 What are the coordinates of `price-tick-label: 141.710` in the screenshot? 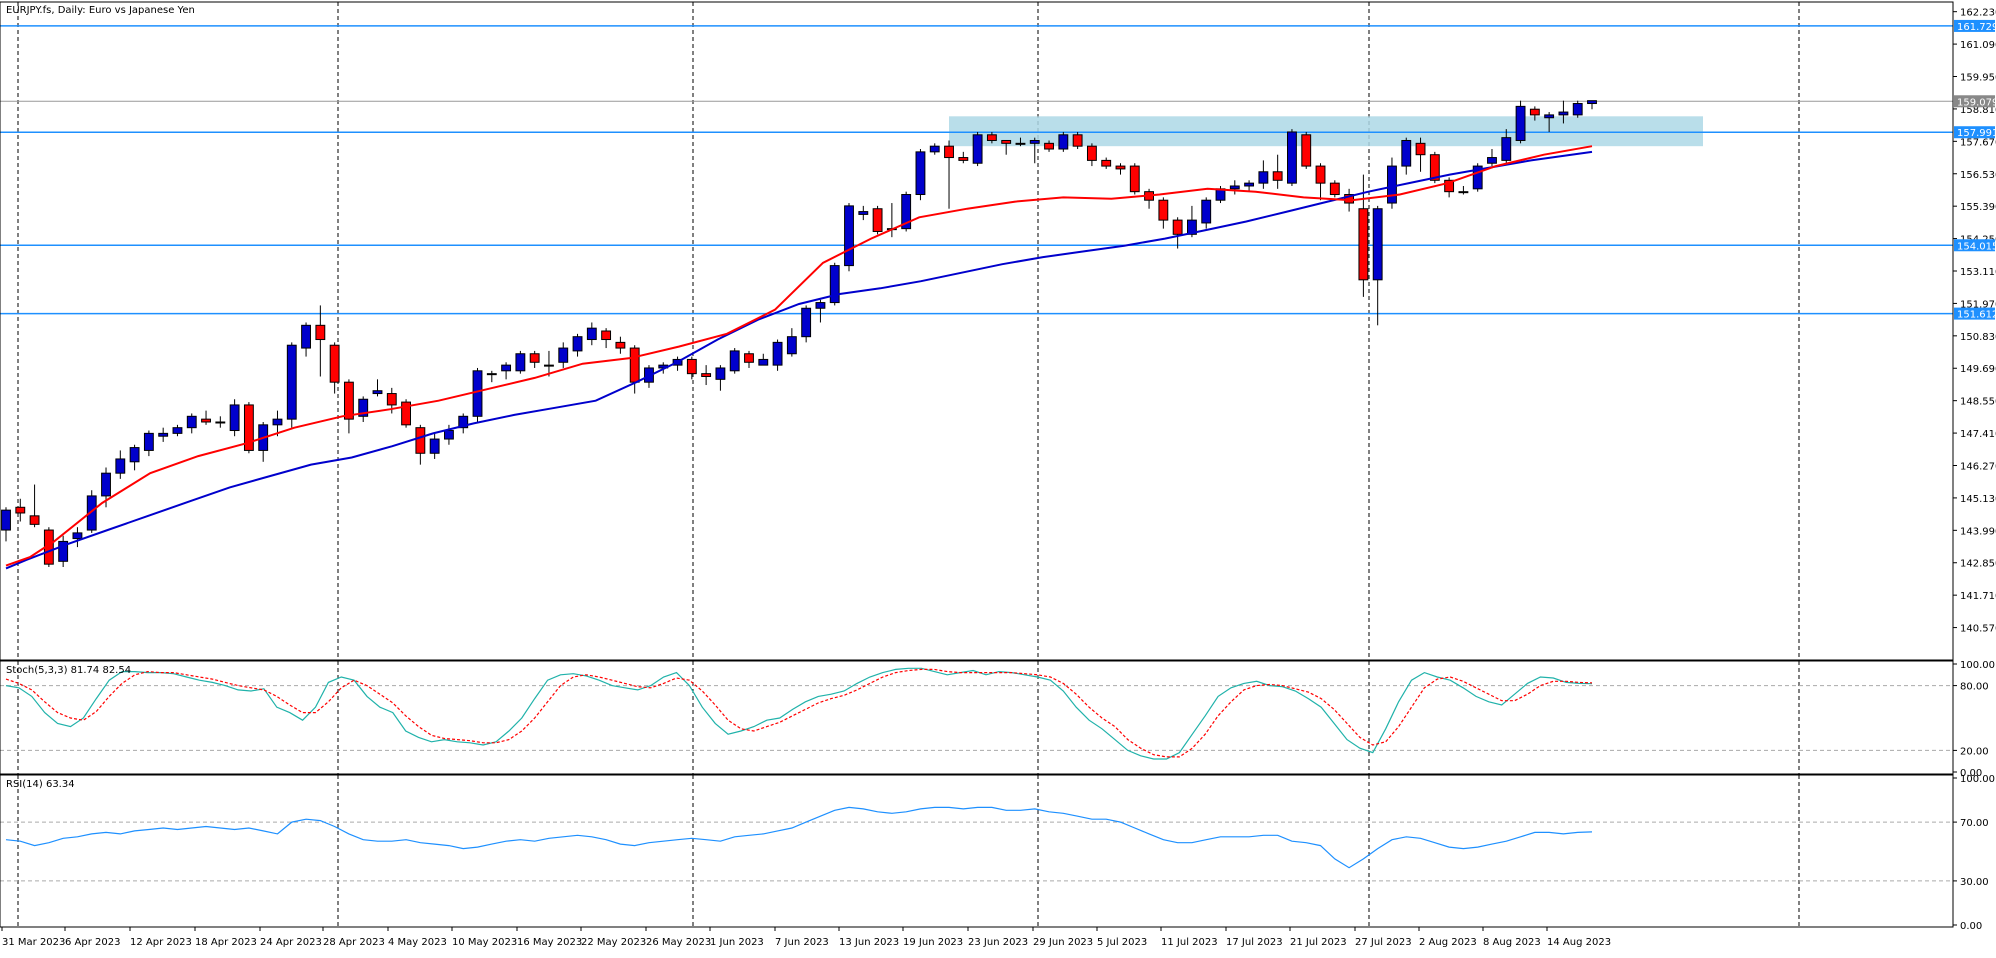 It's located at (1978, 596).